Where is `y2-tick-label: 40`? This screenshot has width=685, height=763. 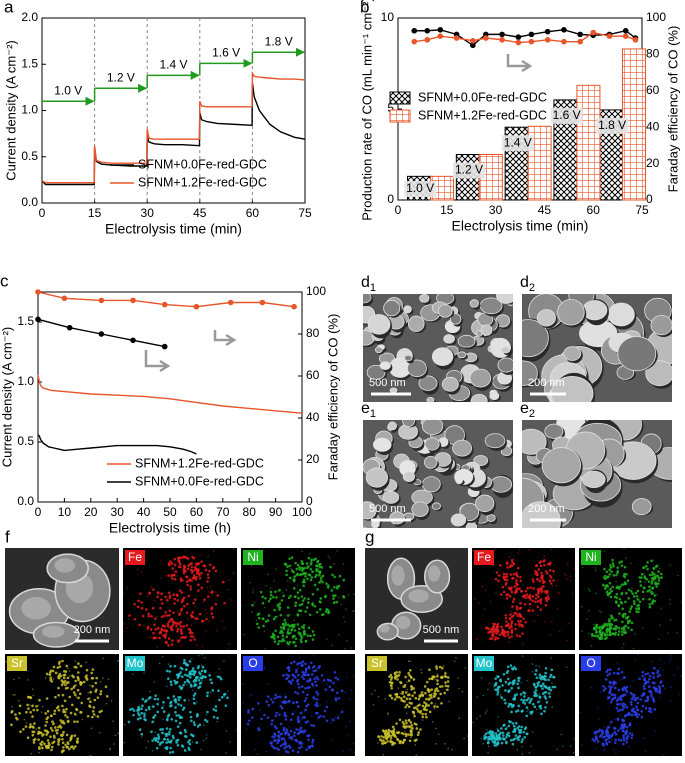
y2-tick-label: 40 is located at coordinates (653, 126).